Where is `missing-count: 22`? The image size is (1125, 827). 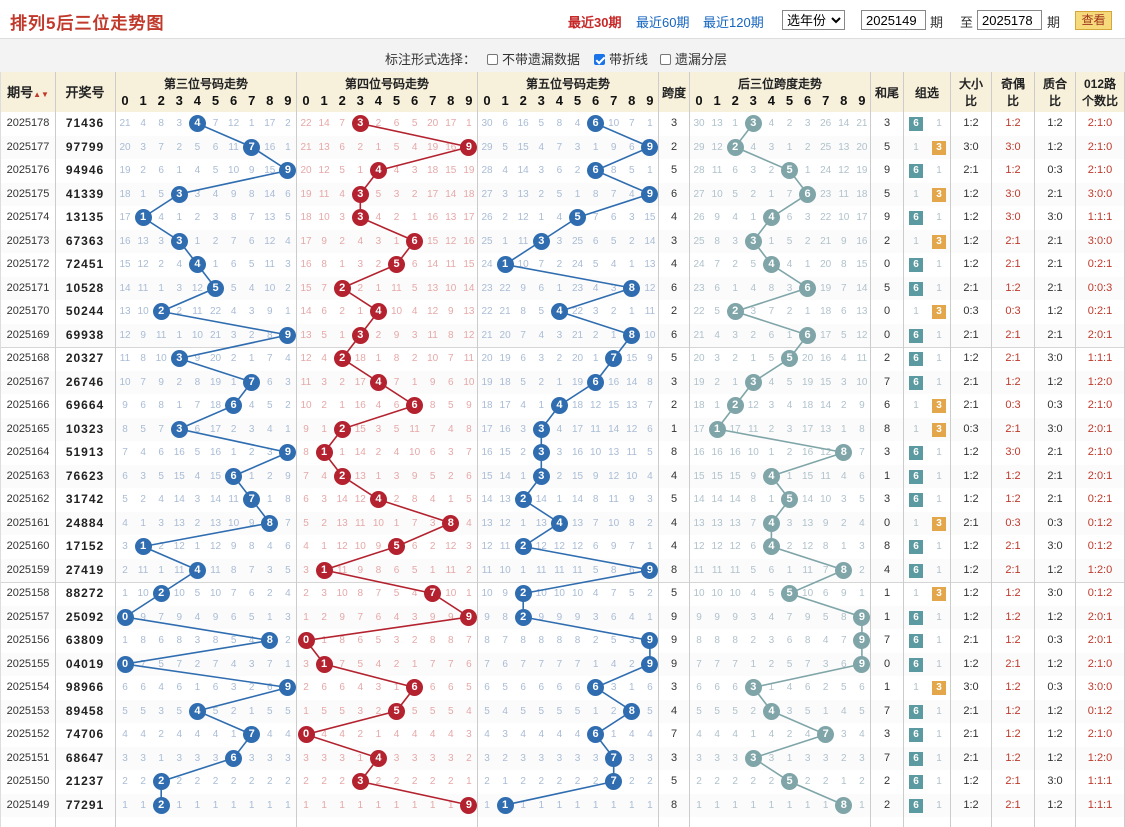 missing-count: 22 is located at coordinates (306, 123).